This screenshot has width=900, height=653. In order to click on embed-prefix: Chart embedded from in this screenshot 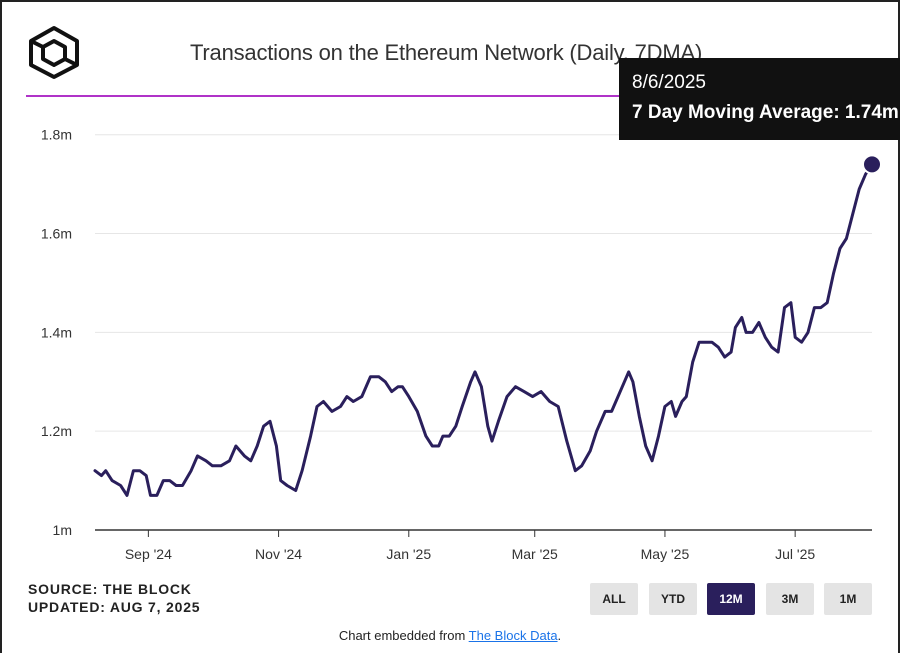, I will do `click(403, 635)`.